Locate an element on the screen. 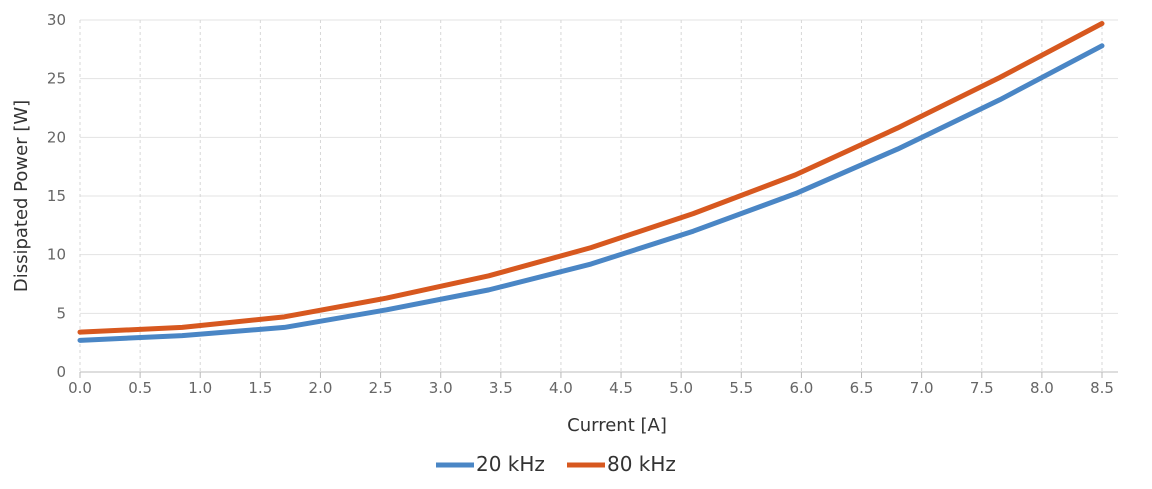 This screenshot has height=489, width=1152. x-tick-label: 6.5 is located at coordinates (862, 388).